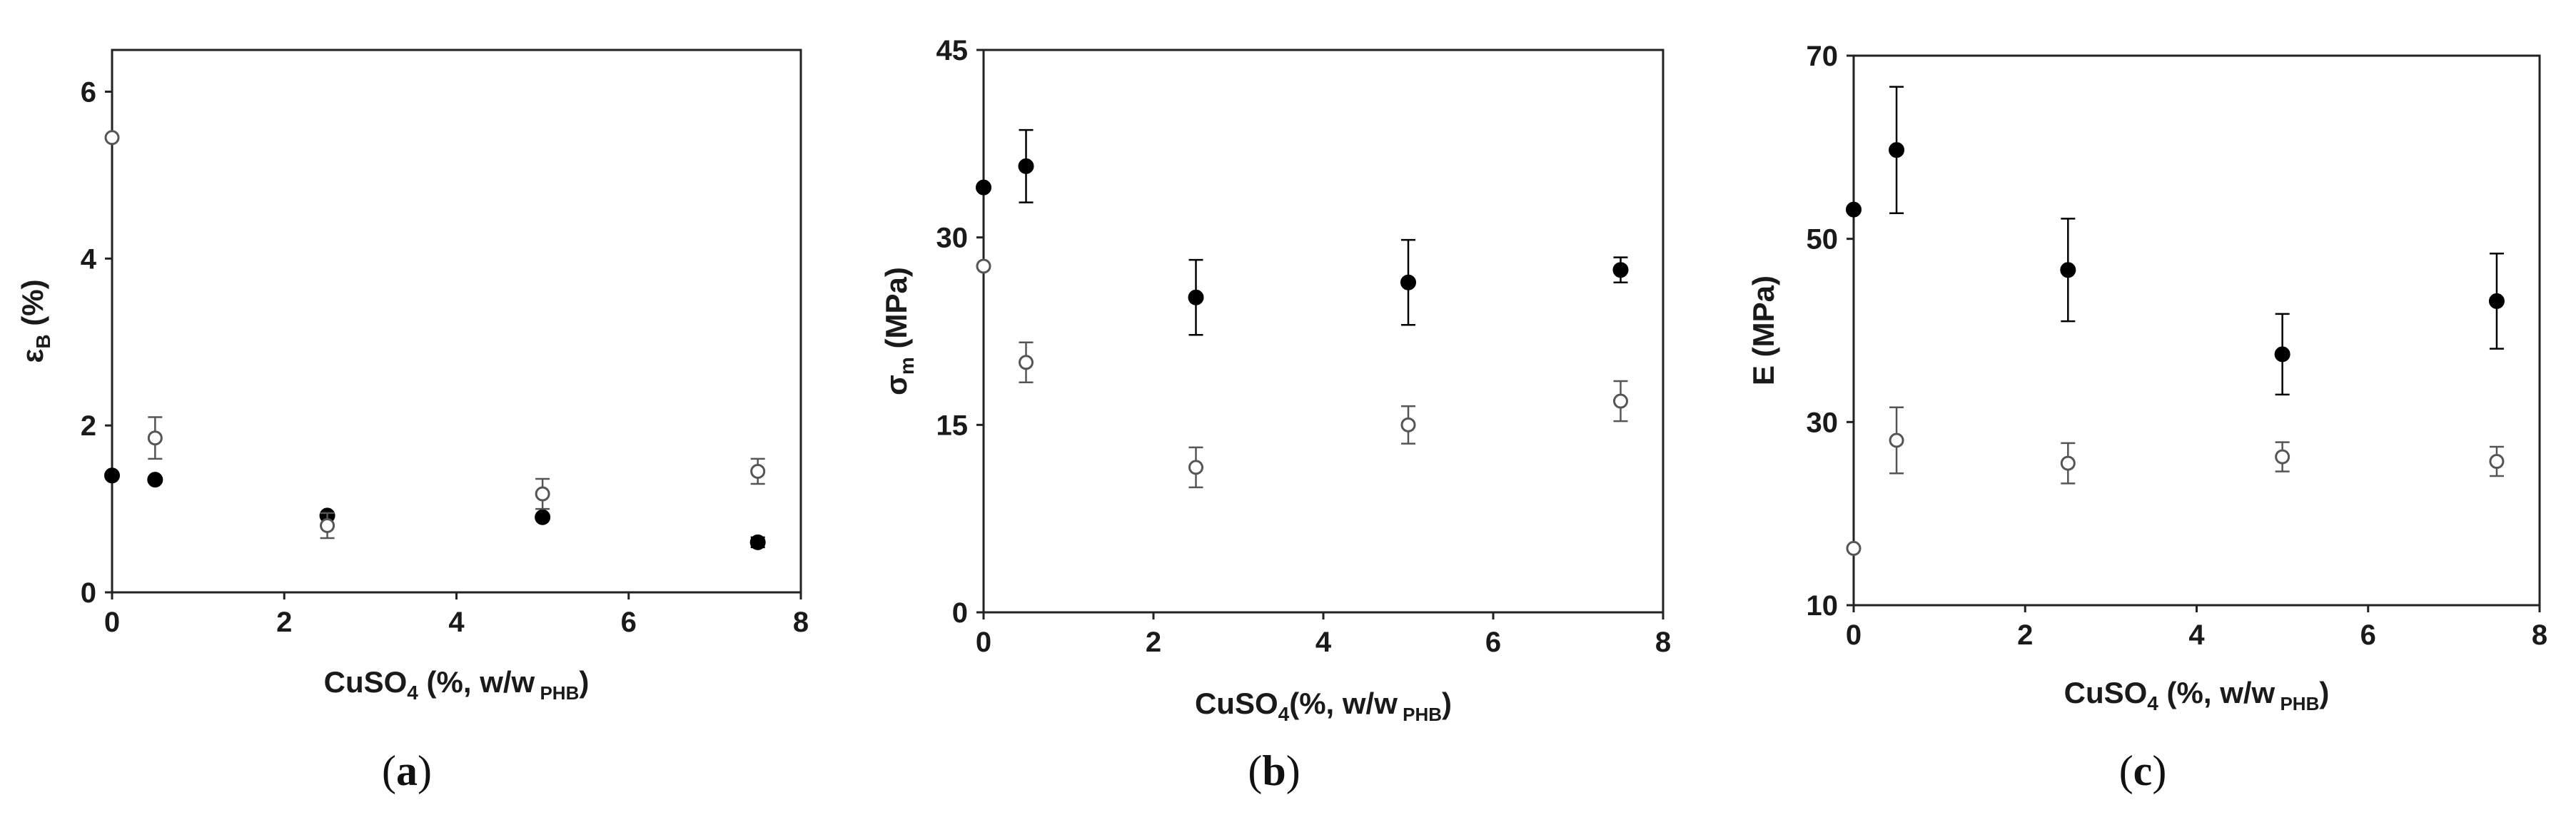 This screenshot has width=2576, height=835. What do you see at coordinates (1763, 330) in the screenshot?
I see `y-axis-label: E (MPa)` at bounding box center [1763, 330].